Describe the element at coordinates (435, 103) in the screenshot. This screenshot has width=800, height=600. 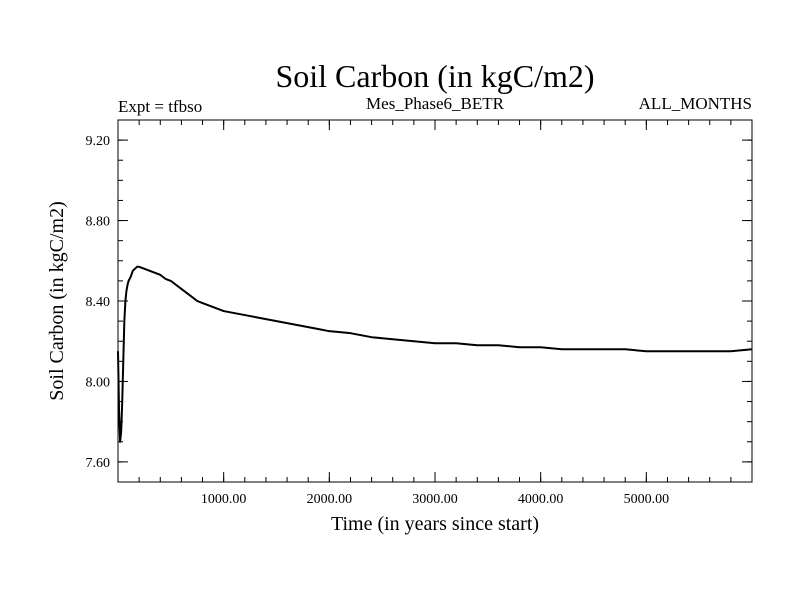
I see `subtitle-center: Mes_Phase6_BETR` at that location.